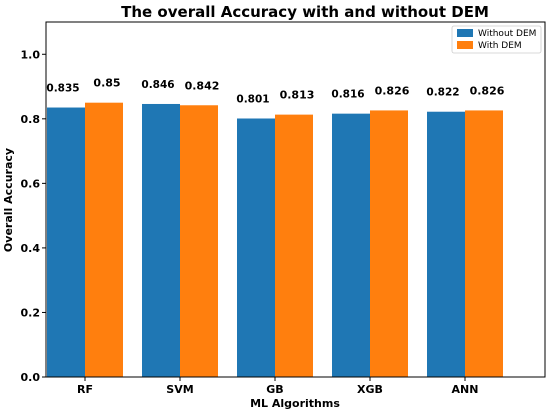  Describe the element at coordinates (507, 34) in the screenshot. I see `legend-label-without-dem: Without DEM` at that location.